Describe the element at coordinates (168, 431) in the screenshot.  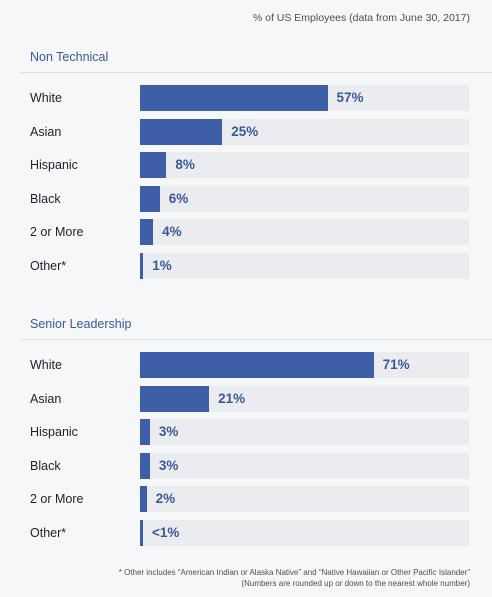
I see `data-label-hispanic: 3%` at that location.